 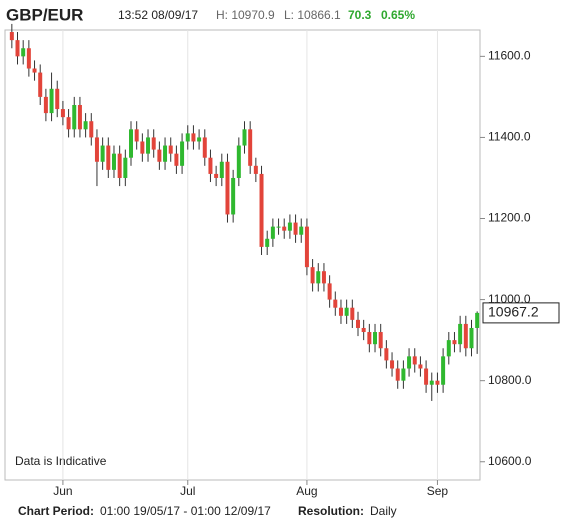 What do you see at coordinates (44, 14) in the screenshot?
I see `symbol: GBP/EUR` at bounding box center [44, 14].